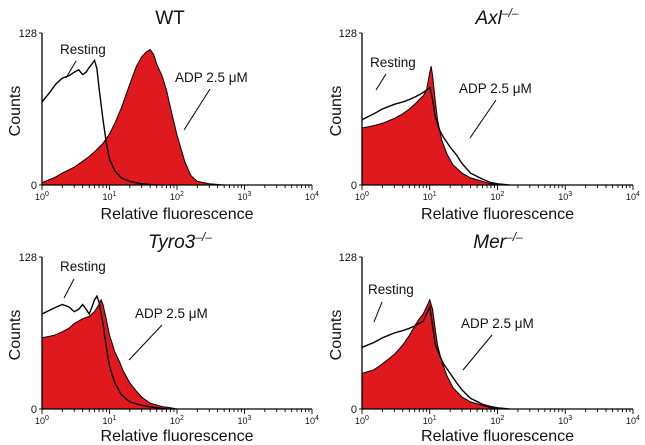  I want to click on panel-title: Axl–/–, so click(496, 17).